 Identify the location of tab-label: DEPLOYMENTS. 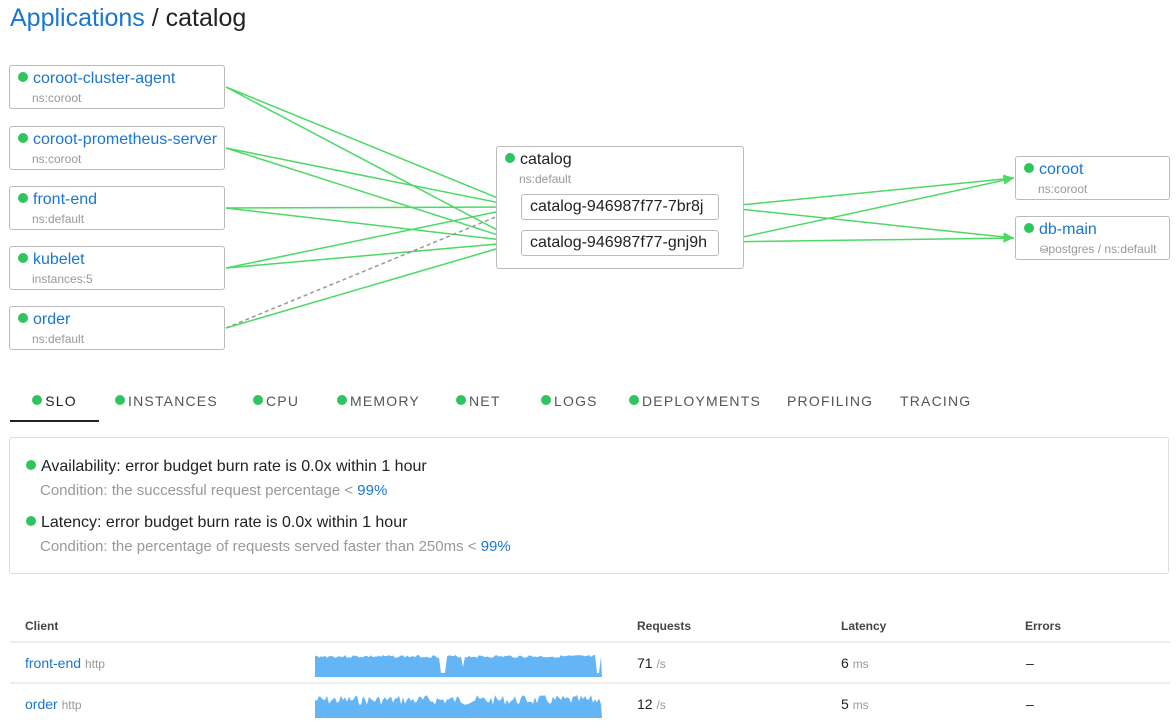
(701, 401).